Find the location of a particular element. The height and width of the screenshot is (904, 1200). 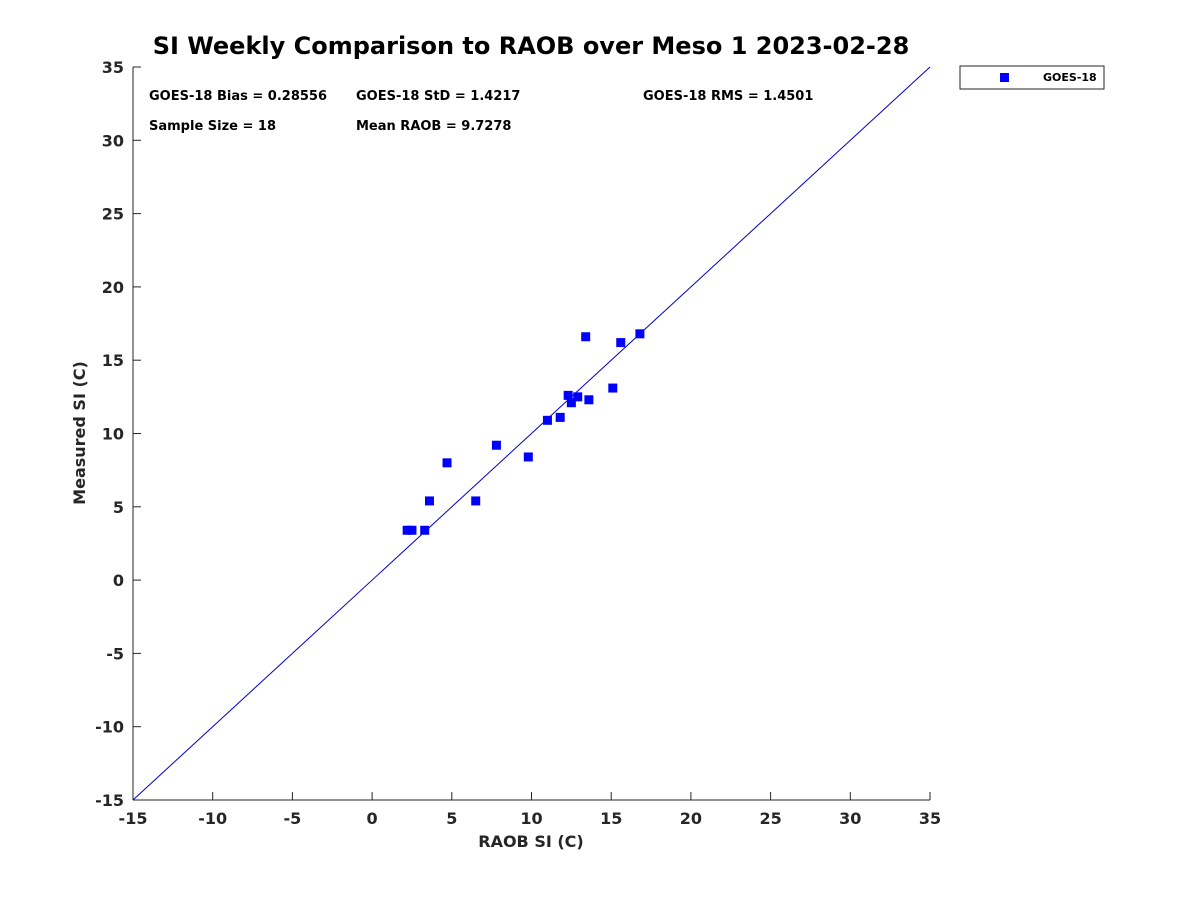

stat-rms: GOES-18 RMS = 1.4501 is located at coordinates (728, 96).